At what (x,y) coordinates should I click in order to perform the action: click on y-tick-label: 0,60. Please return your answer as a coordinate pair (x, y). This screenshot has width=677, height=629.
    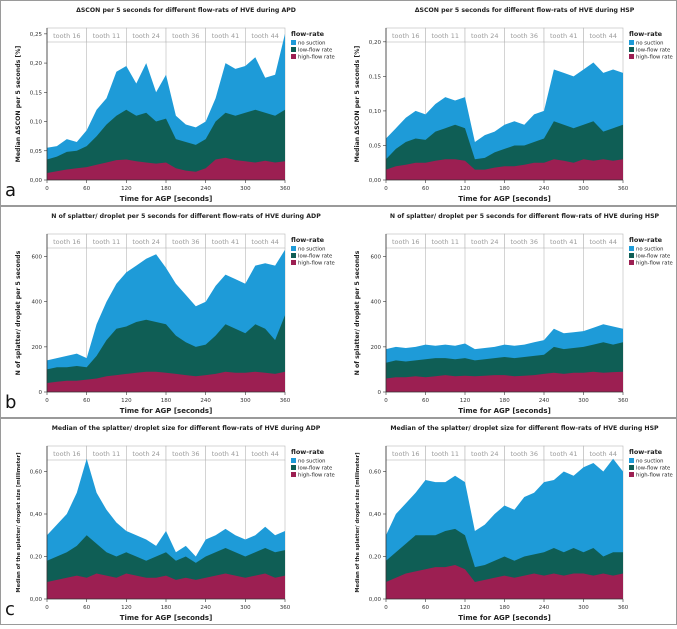
    Looking at the image, I should click on (36, 473).